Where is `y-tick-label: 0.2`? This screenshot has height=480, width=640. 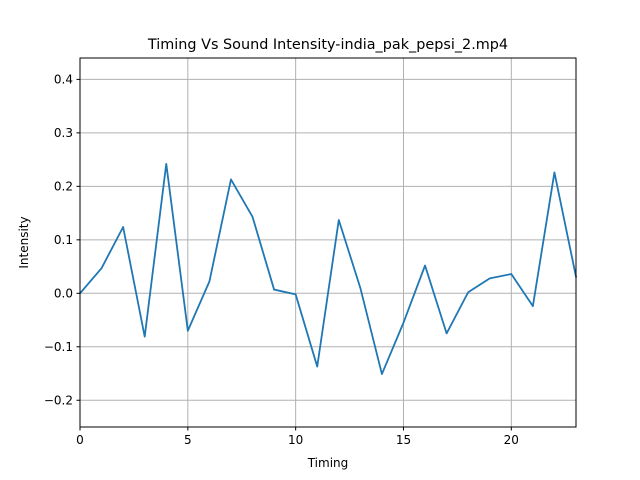 y-tick-label: 0.2 is located at coordinates (63, 187).